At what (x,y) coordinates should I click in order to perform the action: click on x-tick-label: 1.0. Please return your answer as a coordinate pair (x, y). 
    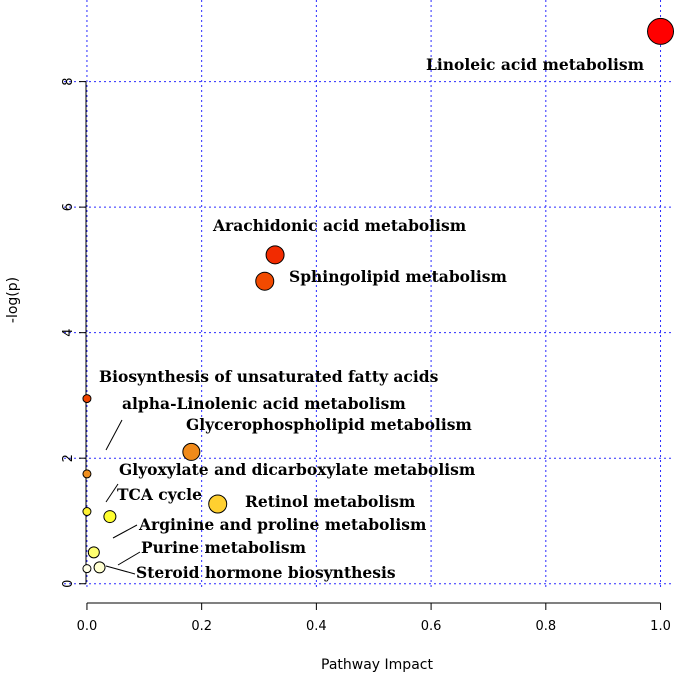
    Looking at the image, I should click on (660, 626).